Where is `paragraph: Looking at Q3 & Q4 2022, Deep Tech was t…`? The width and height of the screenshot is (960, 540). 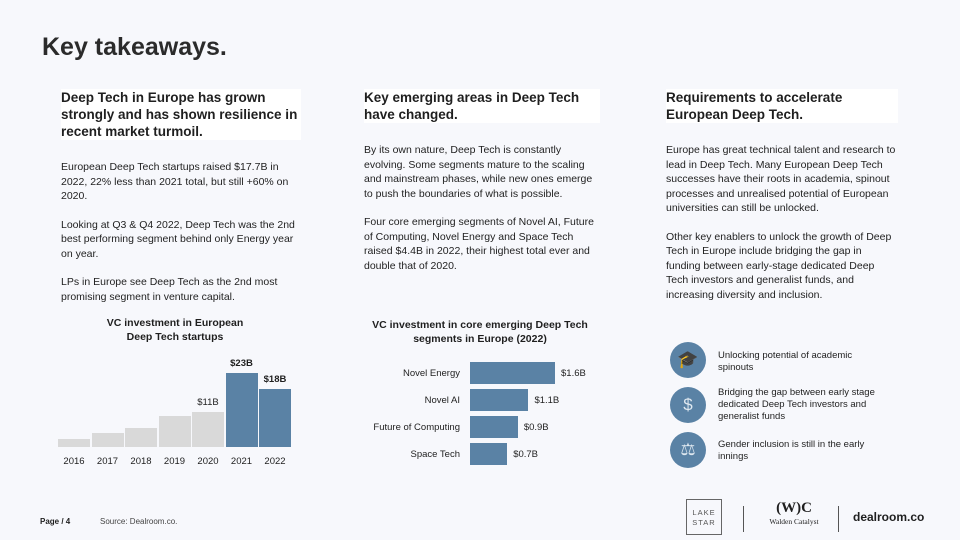 paragraph: Looking at Q3 & Q4 2022, Deep Tech was t… is located at coordinates (178, 239).